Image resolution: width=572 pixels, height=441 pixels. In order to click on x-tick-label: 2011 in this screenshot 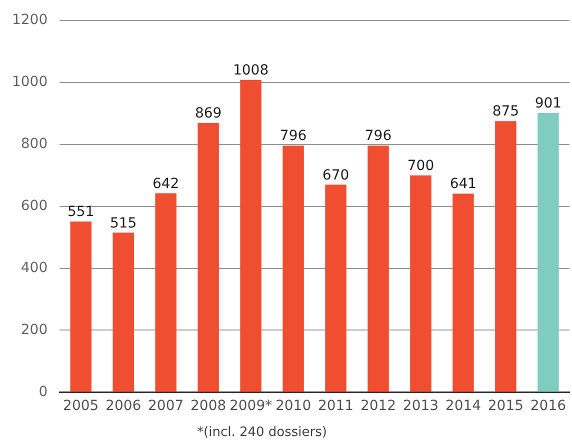, I will do `click(336, 406)`.